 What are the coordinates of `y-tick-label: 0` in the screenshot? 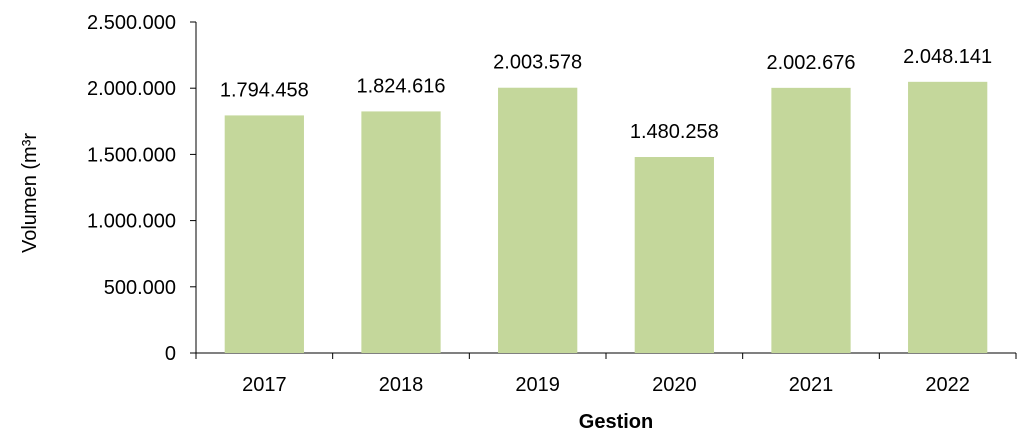 It's located at (170, 354).